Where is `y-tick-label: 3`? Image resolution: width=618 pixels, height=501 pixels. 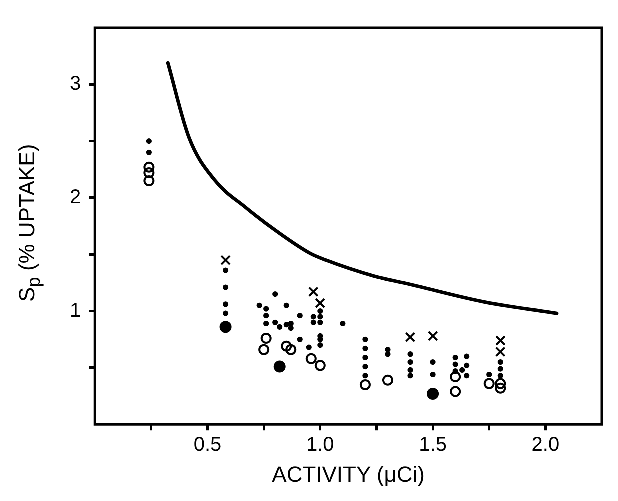
y-tick-label: 3 is located at coordinates (76, 84).